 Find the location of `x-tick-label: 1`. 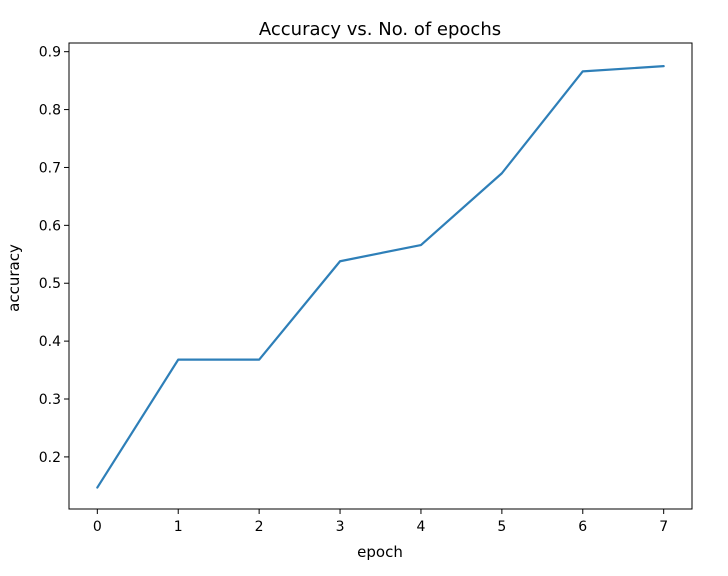

x-tick-label: 1 is located at coordinates (178, 527).